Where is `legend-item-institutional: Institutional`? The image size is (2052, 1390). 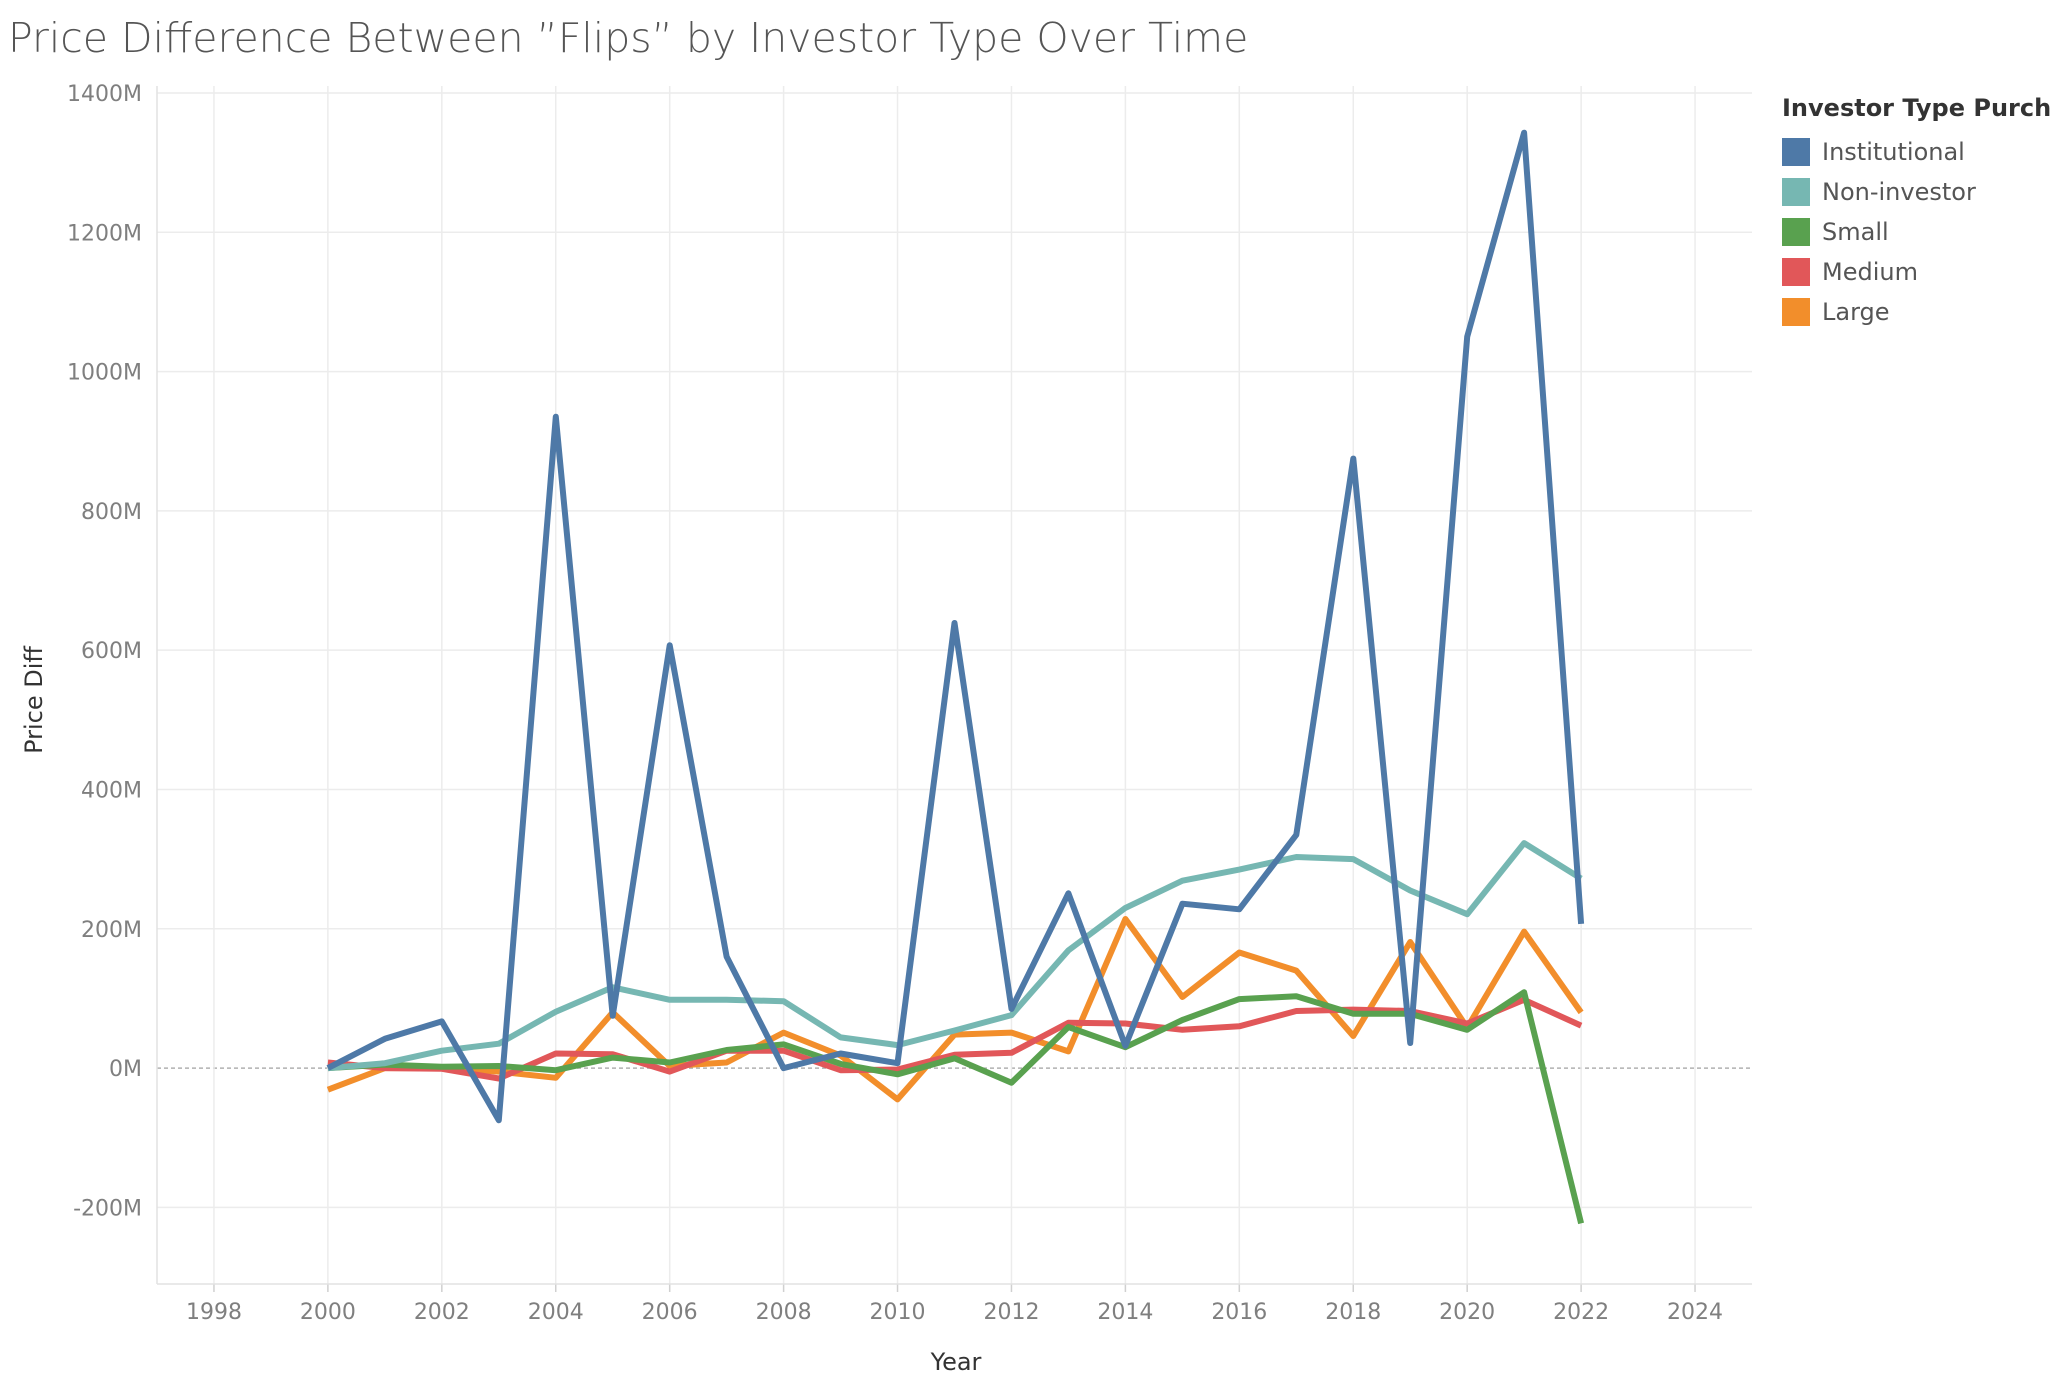
legend-item-institutional: Institutional is located at coordinates (1917, 152).